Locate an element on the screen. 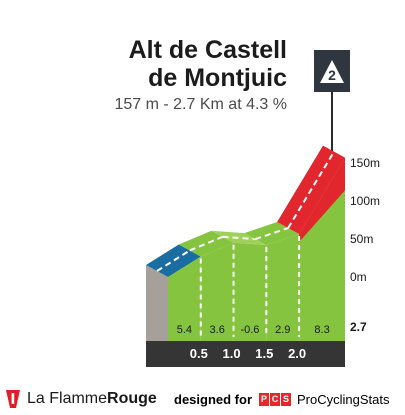  distance-tick-label-0: 0.5 is located at coordinates (199, 353).